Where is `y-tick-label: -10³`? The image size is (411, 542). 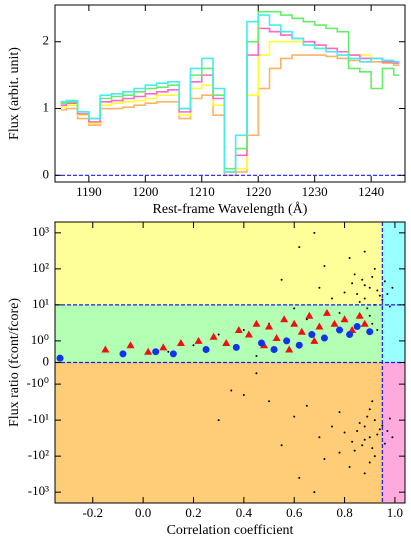
y-tick-label: -10³ is located at coordinates (38, 490).